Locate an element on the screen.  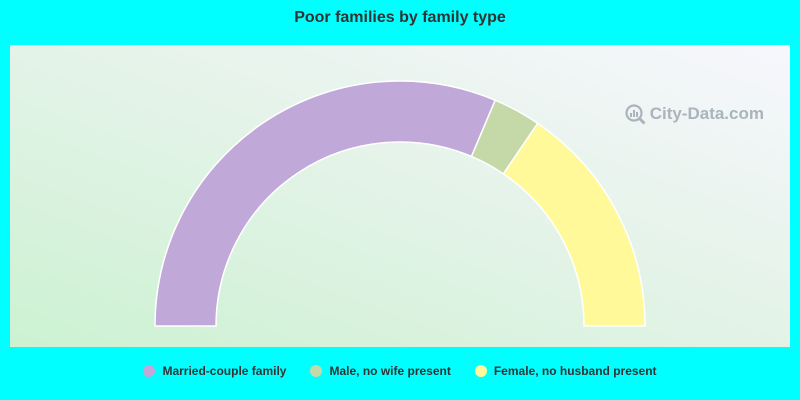
chart-title: Poor families by family type is located at coordinates (400, 17).